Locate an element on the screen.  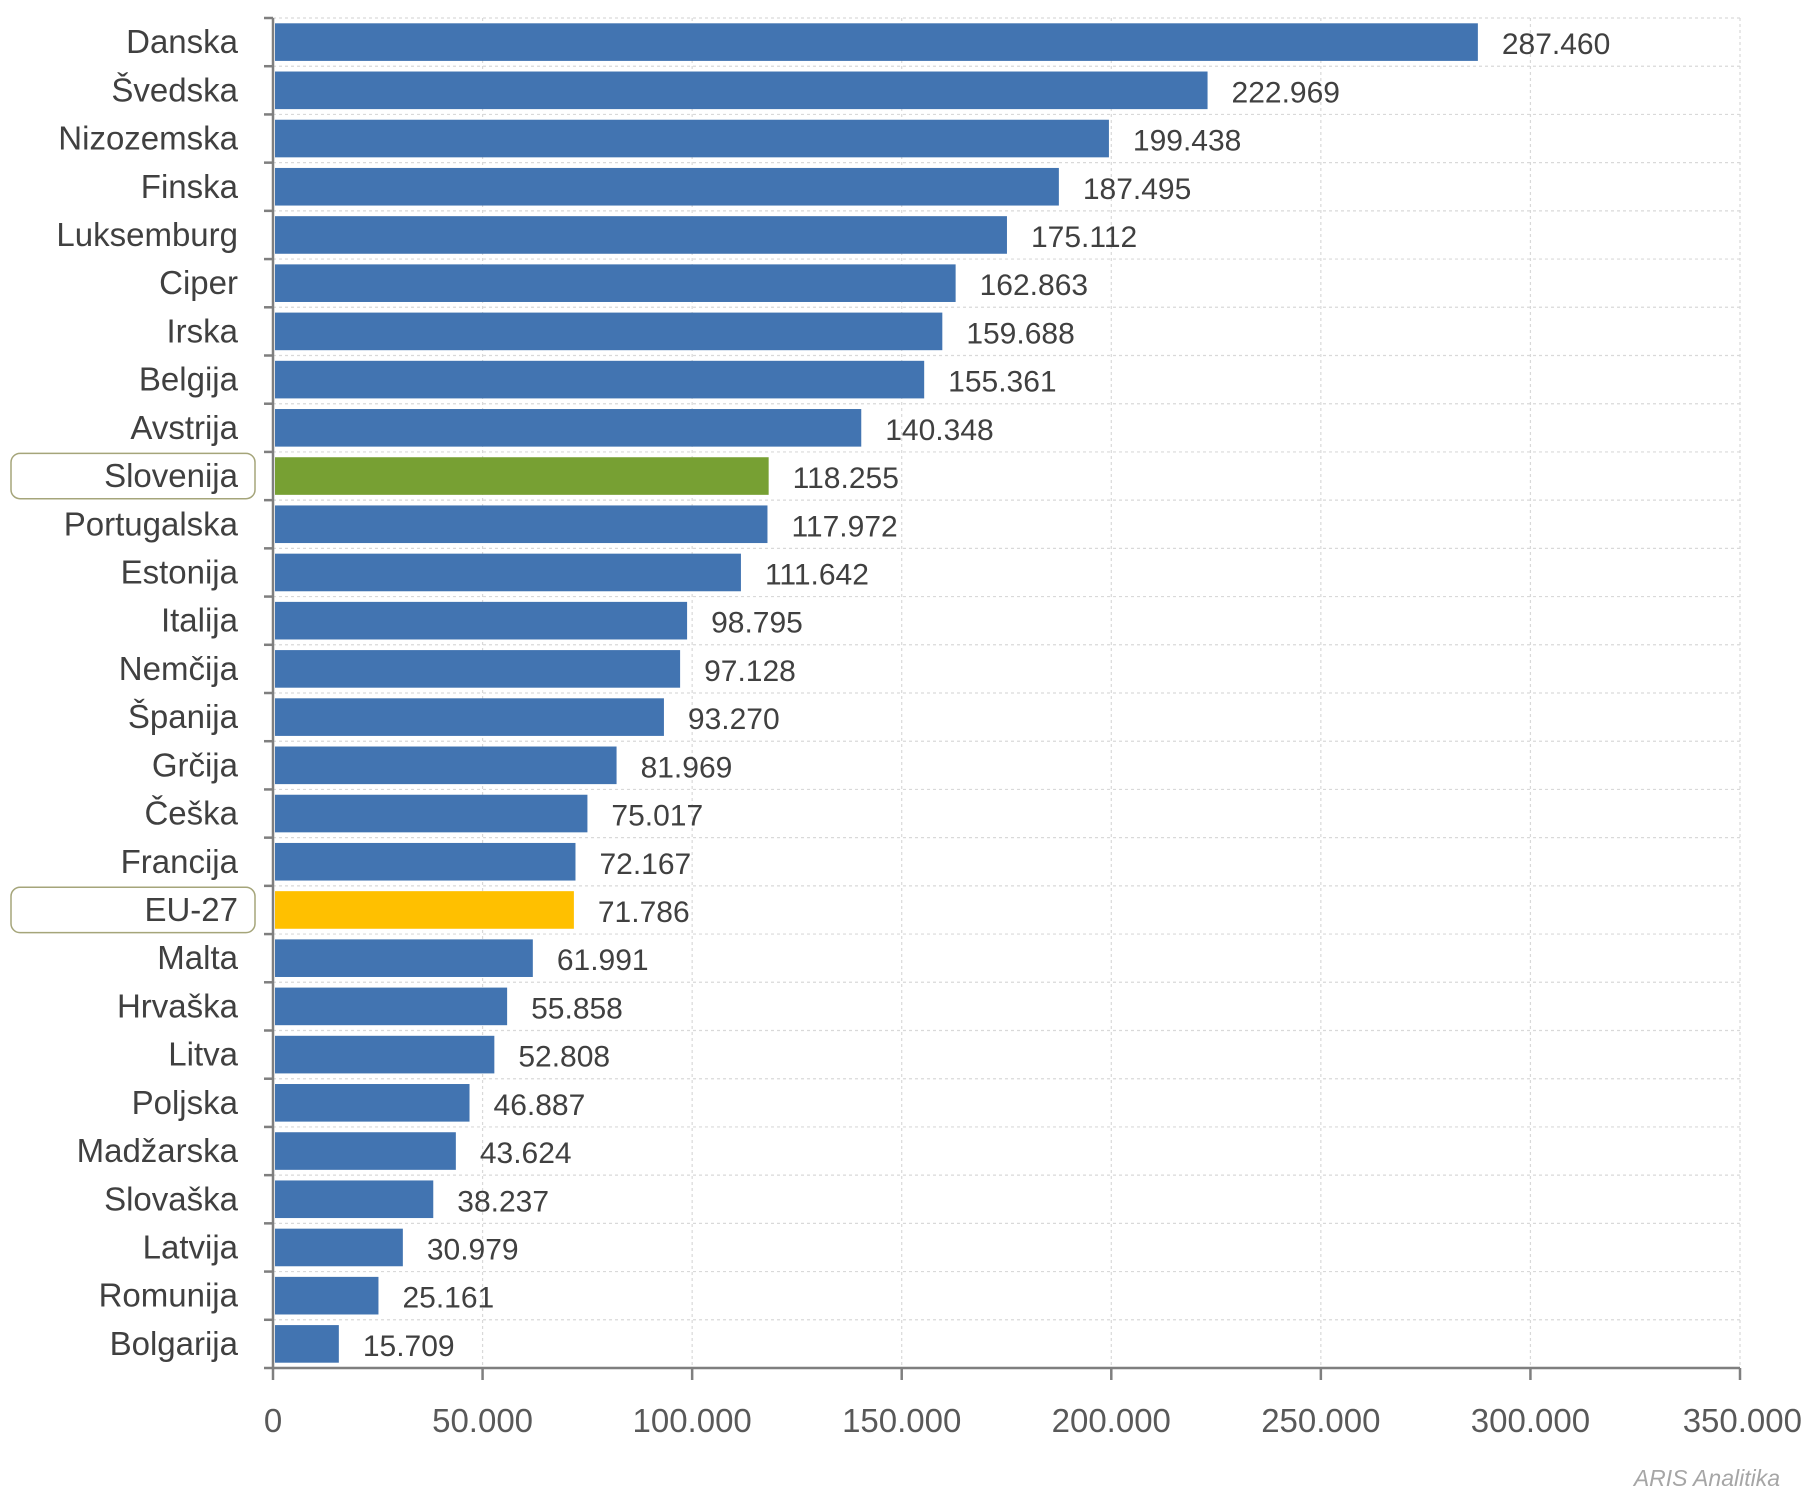
data-label: 187.495 is located at coordinates (1137, 189).